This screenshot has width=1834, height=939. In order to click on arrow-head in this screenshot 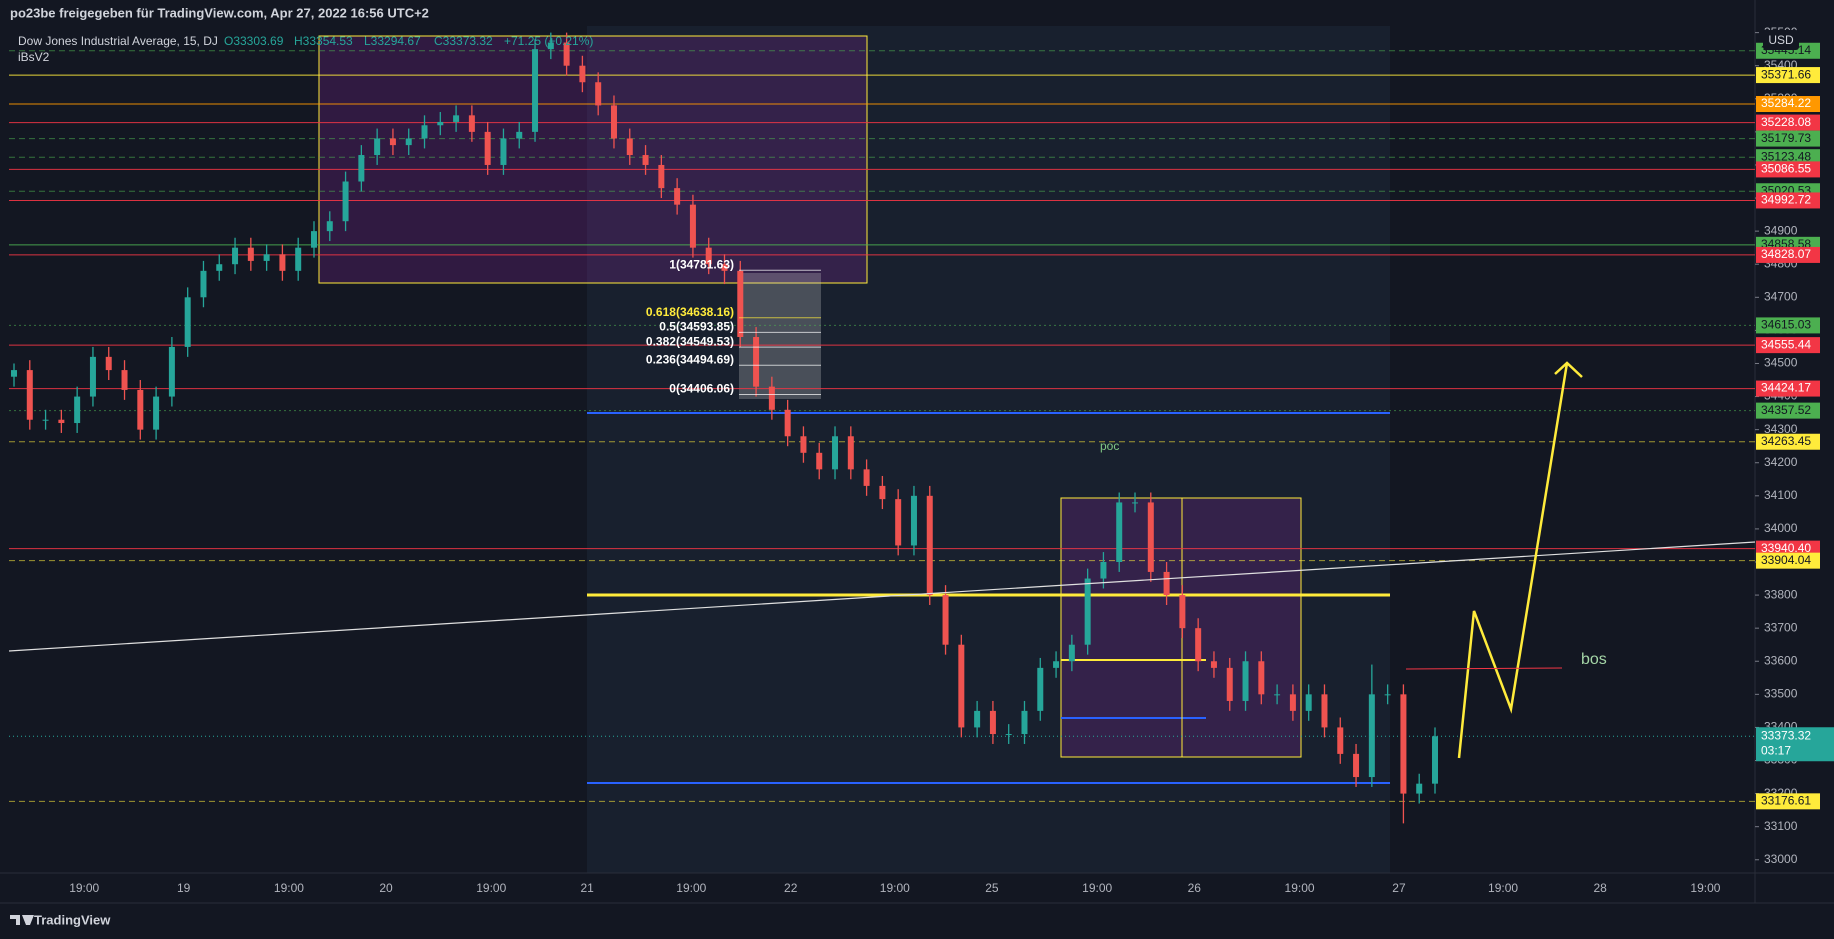, I will do `click(1568, 369)`.